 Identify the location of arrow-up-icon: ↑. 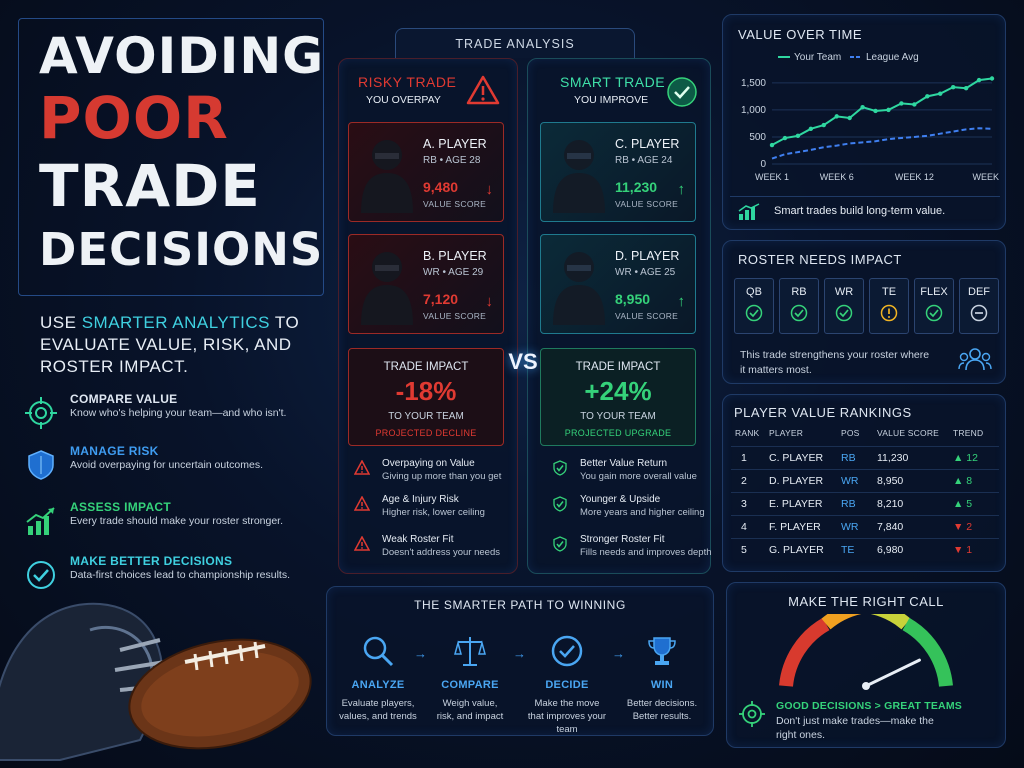
(681, 189).